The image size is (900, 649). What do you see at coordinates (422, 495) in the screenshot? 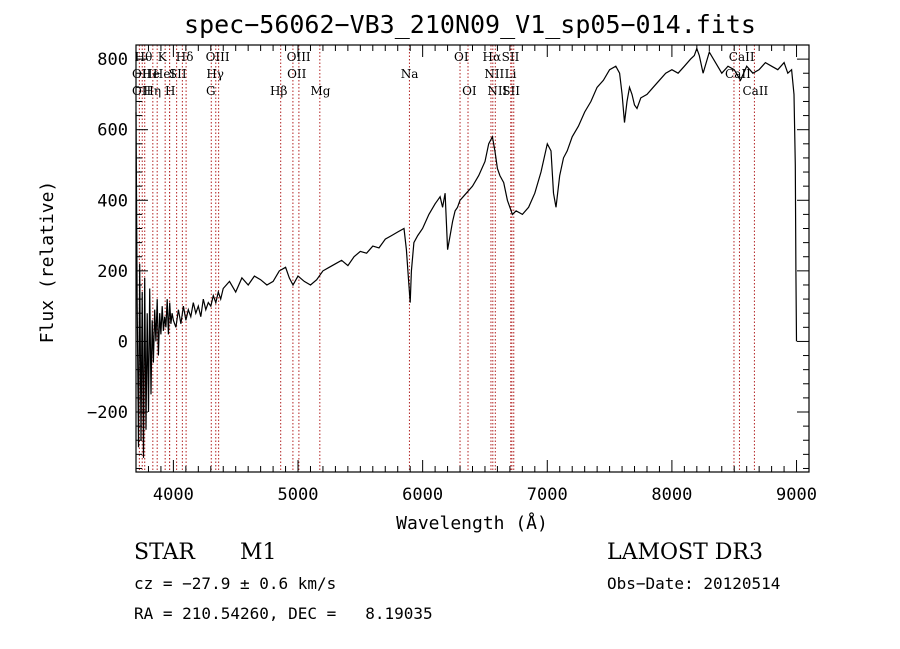
I see `x-tick-label: 6000` at bounding box center [422, 495].